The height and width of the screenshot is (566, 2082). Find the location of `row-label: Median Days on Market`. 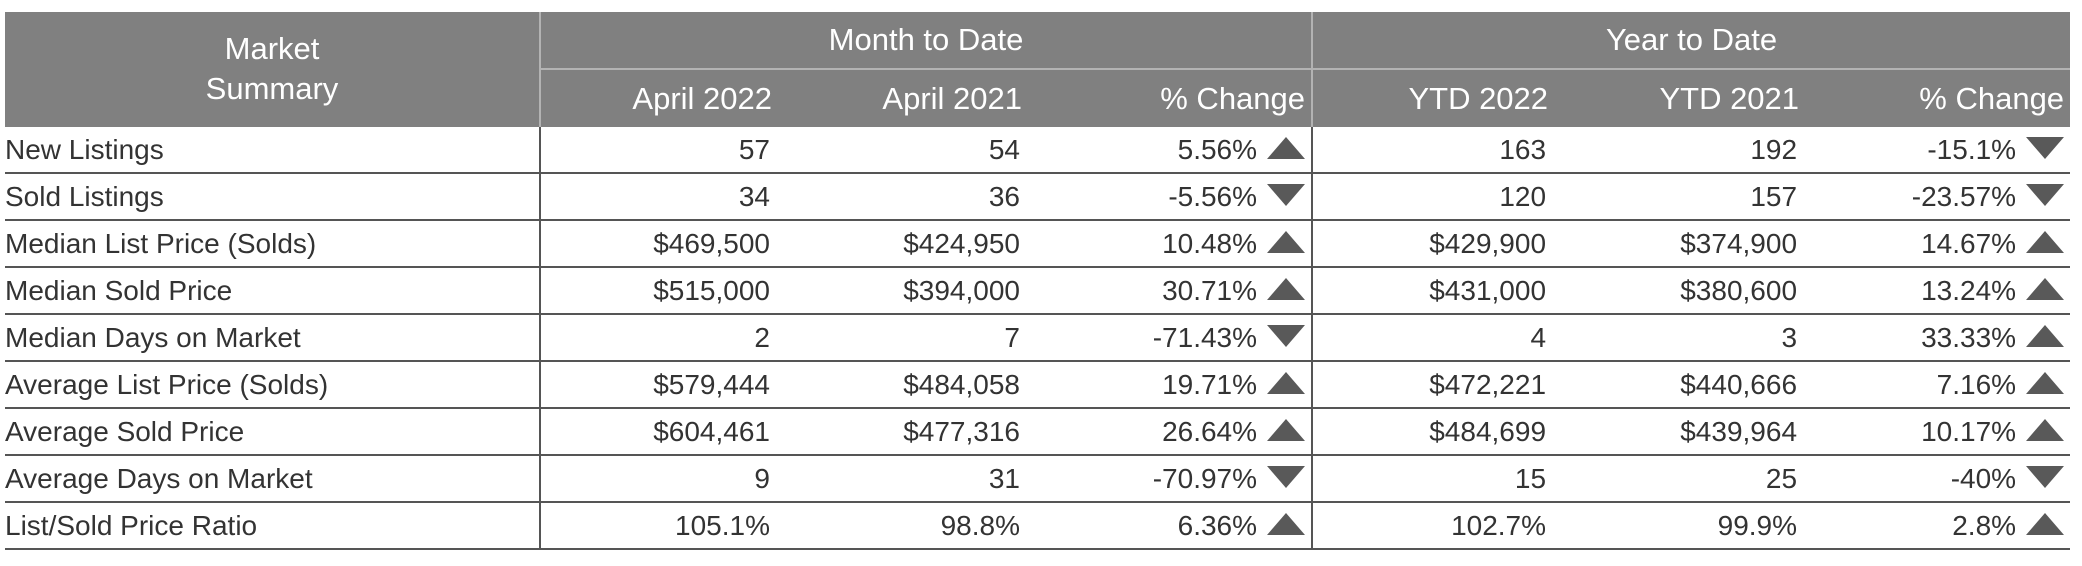

row-label: Median Days on Market is located at coordinates (272, 338).